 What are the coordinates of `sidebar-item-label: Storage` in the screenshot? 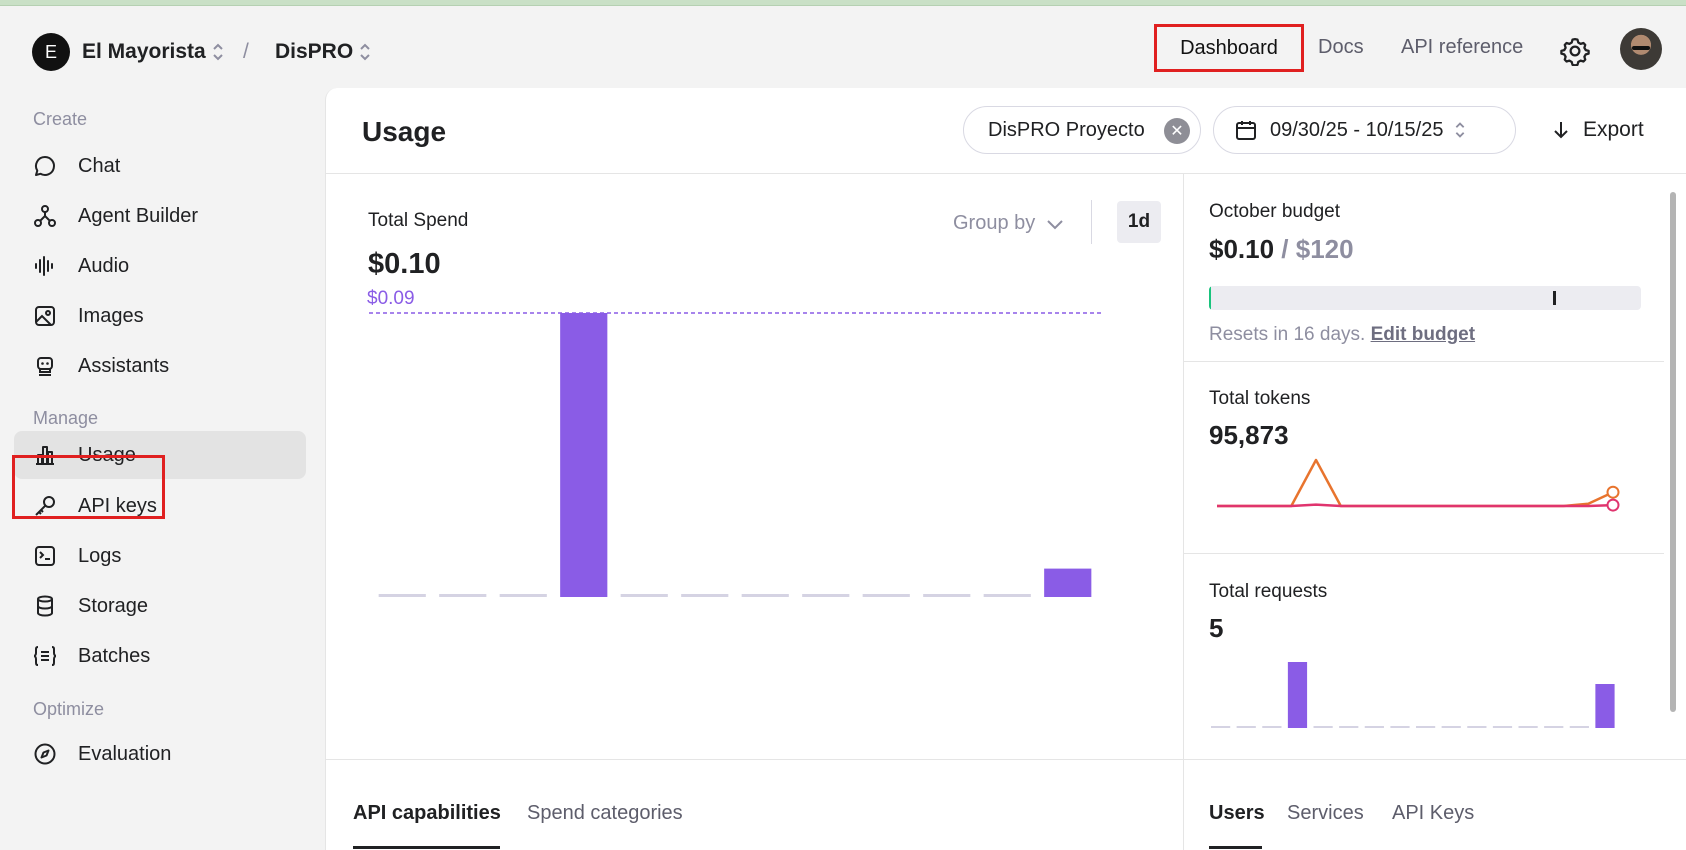 It's located at (113, 605).